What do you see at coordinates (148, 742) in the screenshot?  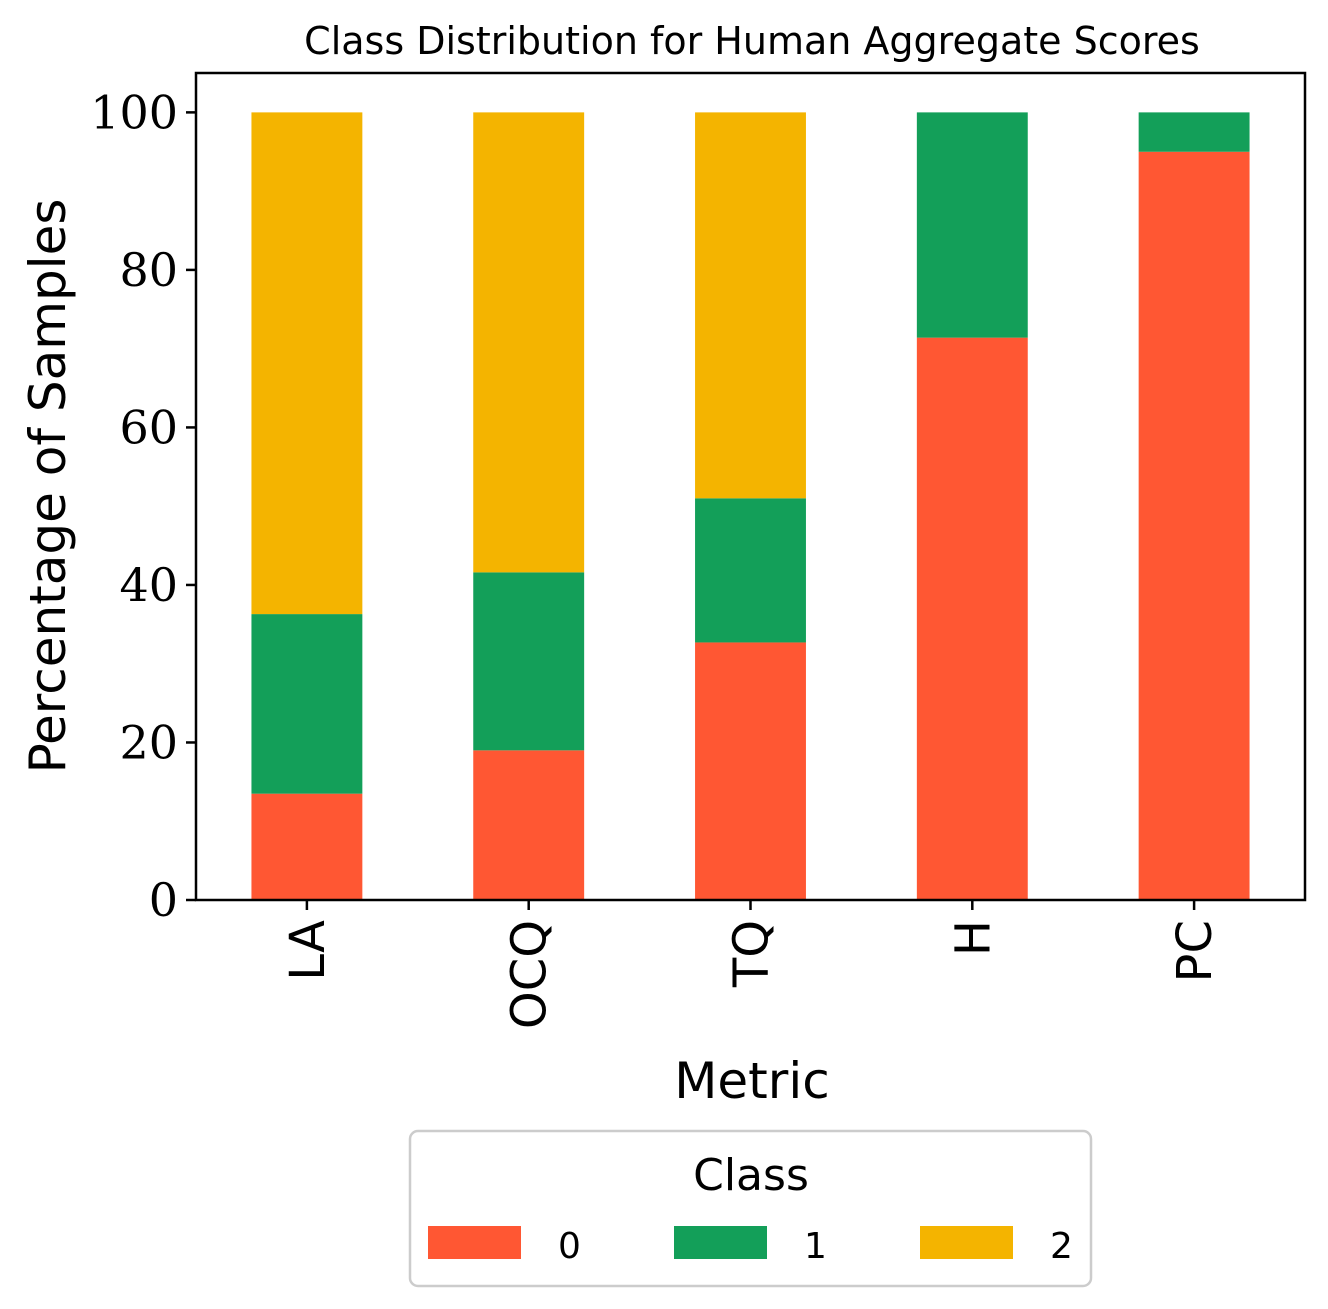 I see `y-tick-label: 20` at bounding box center [148, 742].